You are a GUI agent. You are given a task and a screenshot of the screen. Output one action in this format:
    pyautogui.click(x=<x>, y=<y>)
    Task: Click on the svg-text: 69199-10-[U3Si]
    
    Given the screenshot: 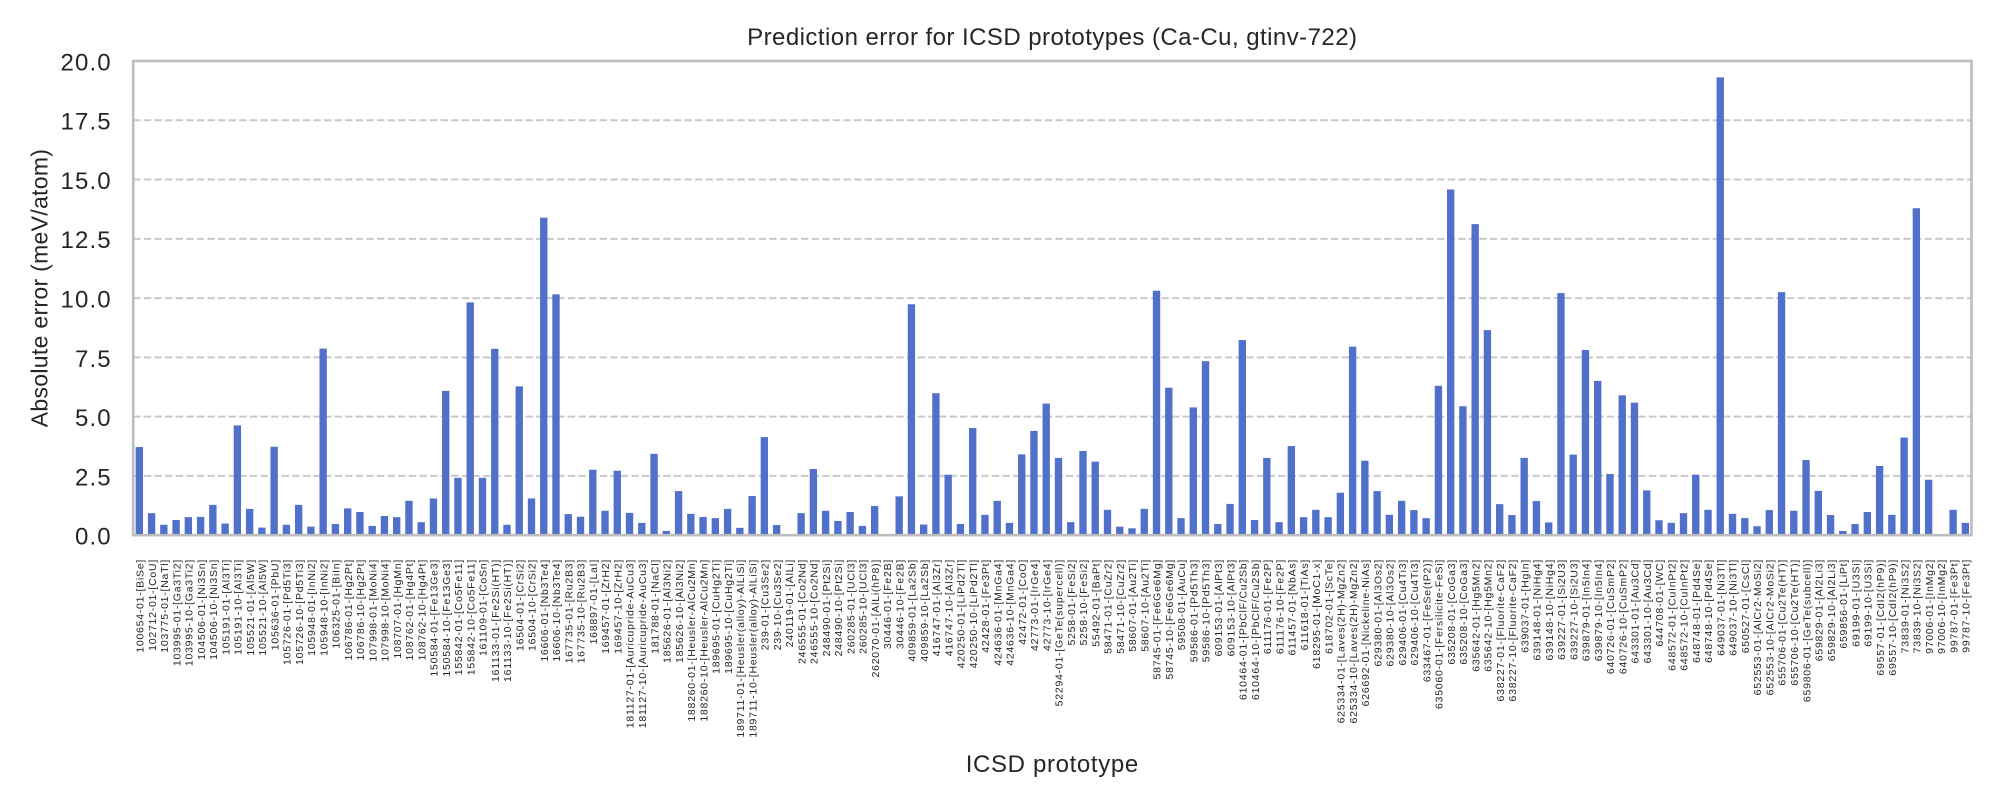 What is the action you would take?
    pyautogui.click(x=1869, y=603)
    